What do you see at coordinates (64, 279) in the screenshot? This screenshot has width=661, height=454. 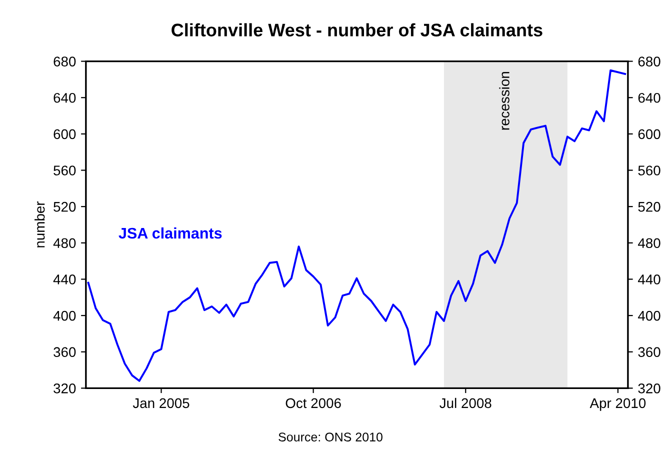 I see `y-tick-label: 440` at bounding box center [64, 279].